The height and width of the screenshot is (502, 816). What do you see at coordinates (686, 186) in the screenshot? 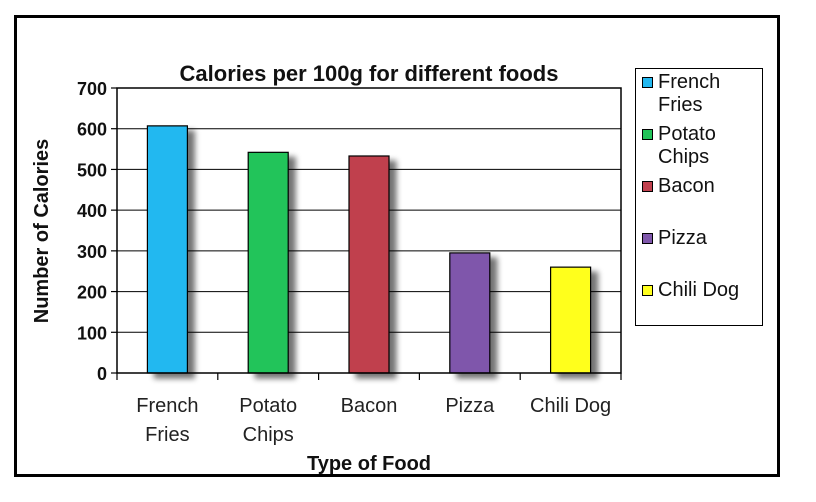
I see `legend-label: Bacon` at bounding box center [686, 186].